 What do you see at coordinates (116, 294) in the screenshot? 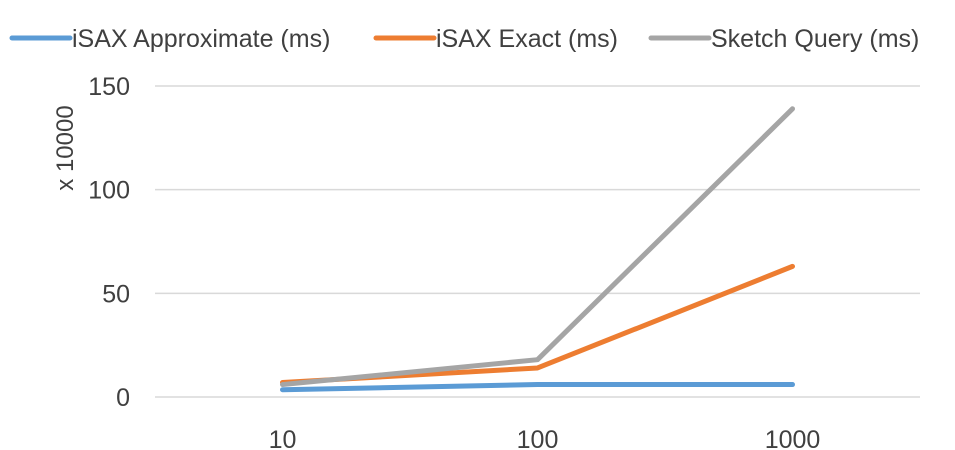
I see `y-tick-label: 50` at bounding box center [116, 294].